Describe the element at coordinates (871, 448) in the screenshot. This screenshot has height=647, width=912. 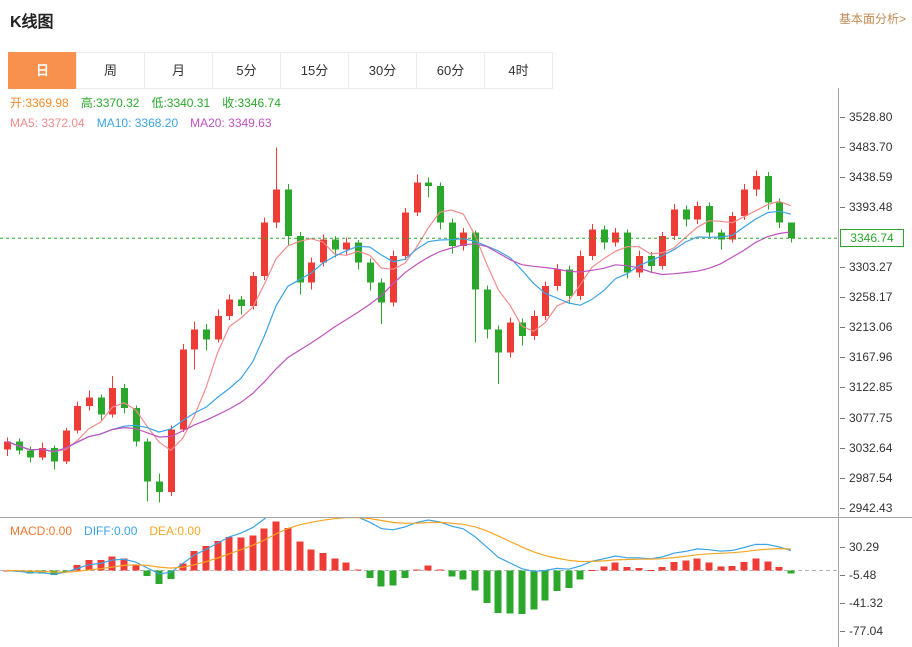
I see `y-axis-label: 3032.64` at that location.